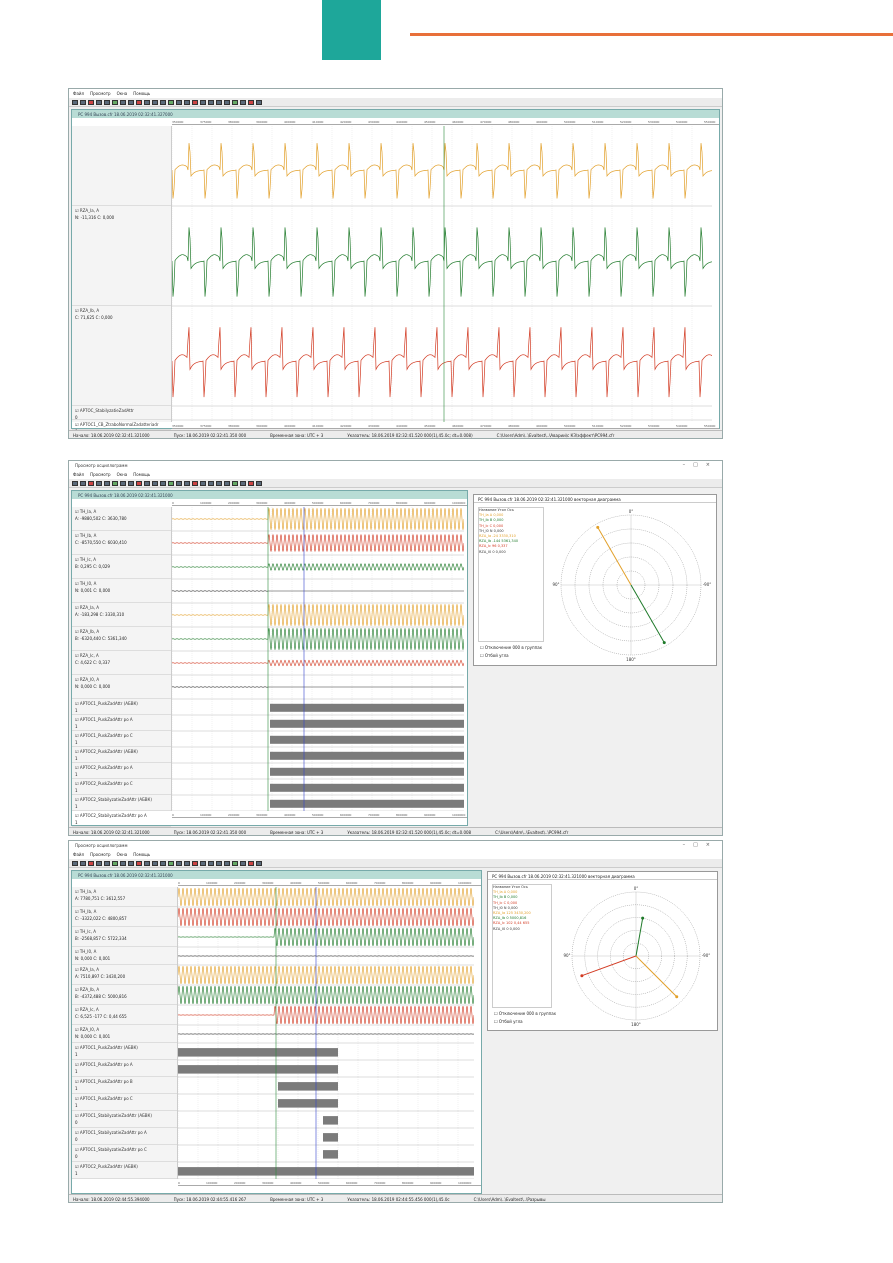 The height and width of the screenshot is (1263, 893). I want to click on menu-view: Просмотр, so click(100, 474).